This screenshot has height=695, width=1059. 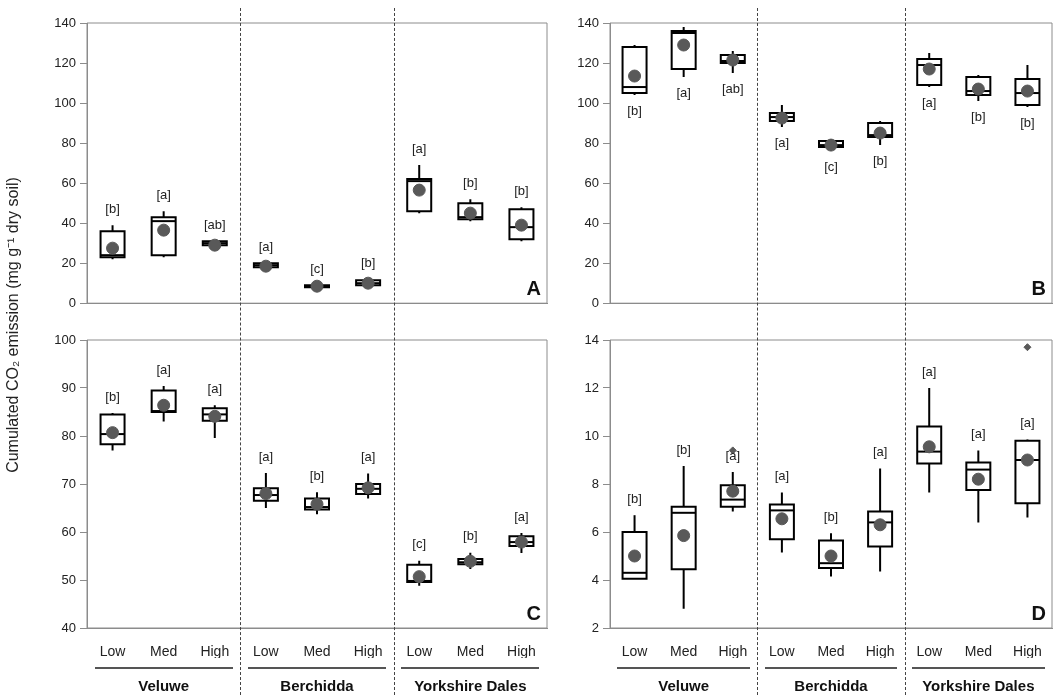 I want to click on y-tick-label: 90, so click(x=68, y=387).